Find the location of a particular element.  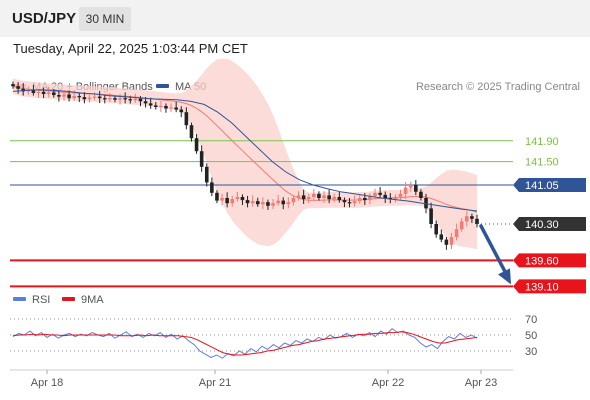

legend-swatch-ma50 is located at coordinates (162, 86).